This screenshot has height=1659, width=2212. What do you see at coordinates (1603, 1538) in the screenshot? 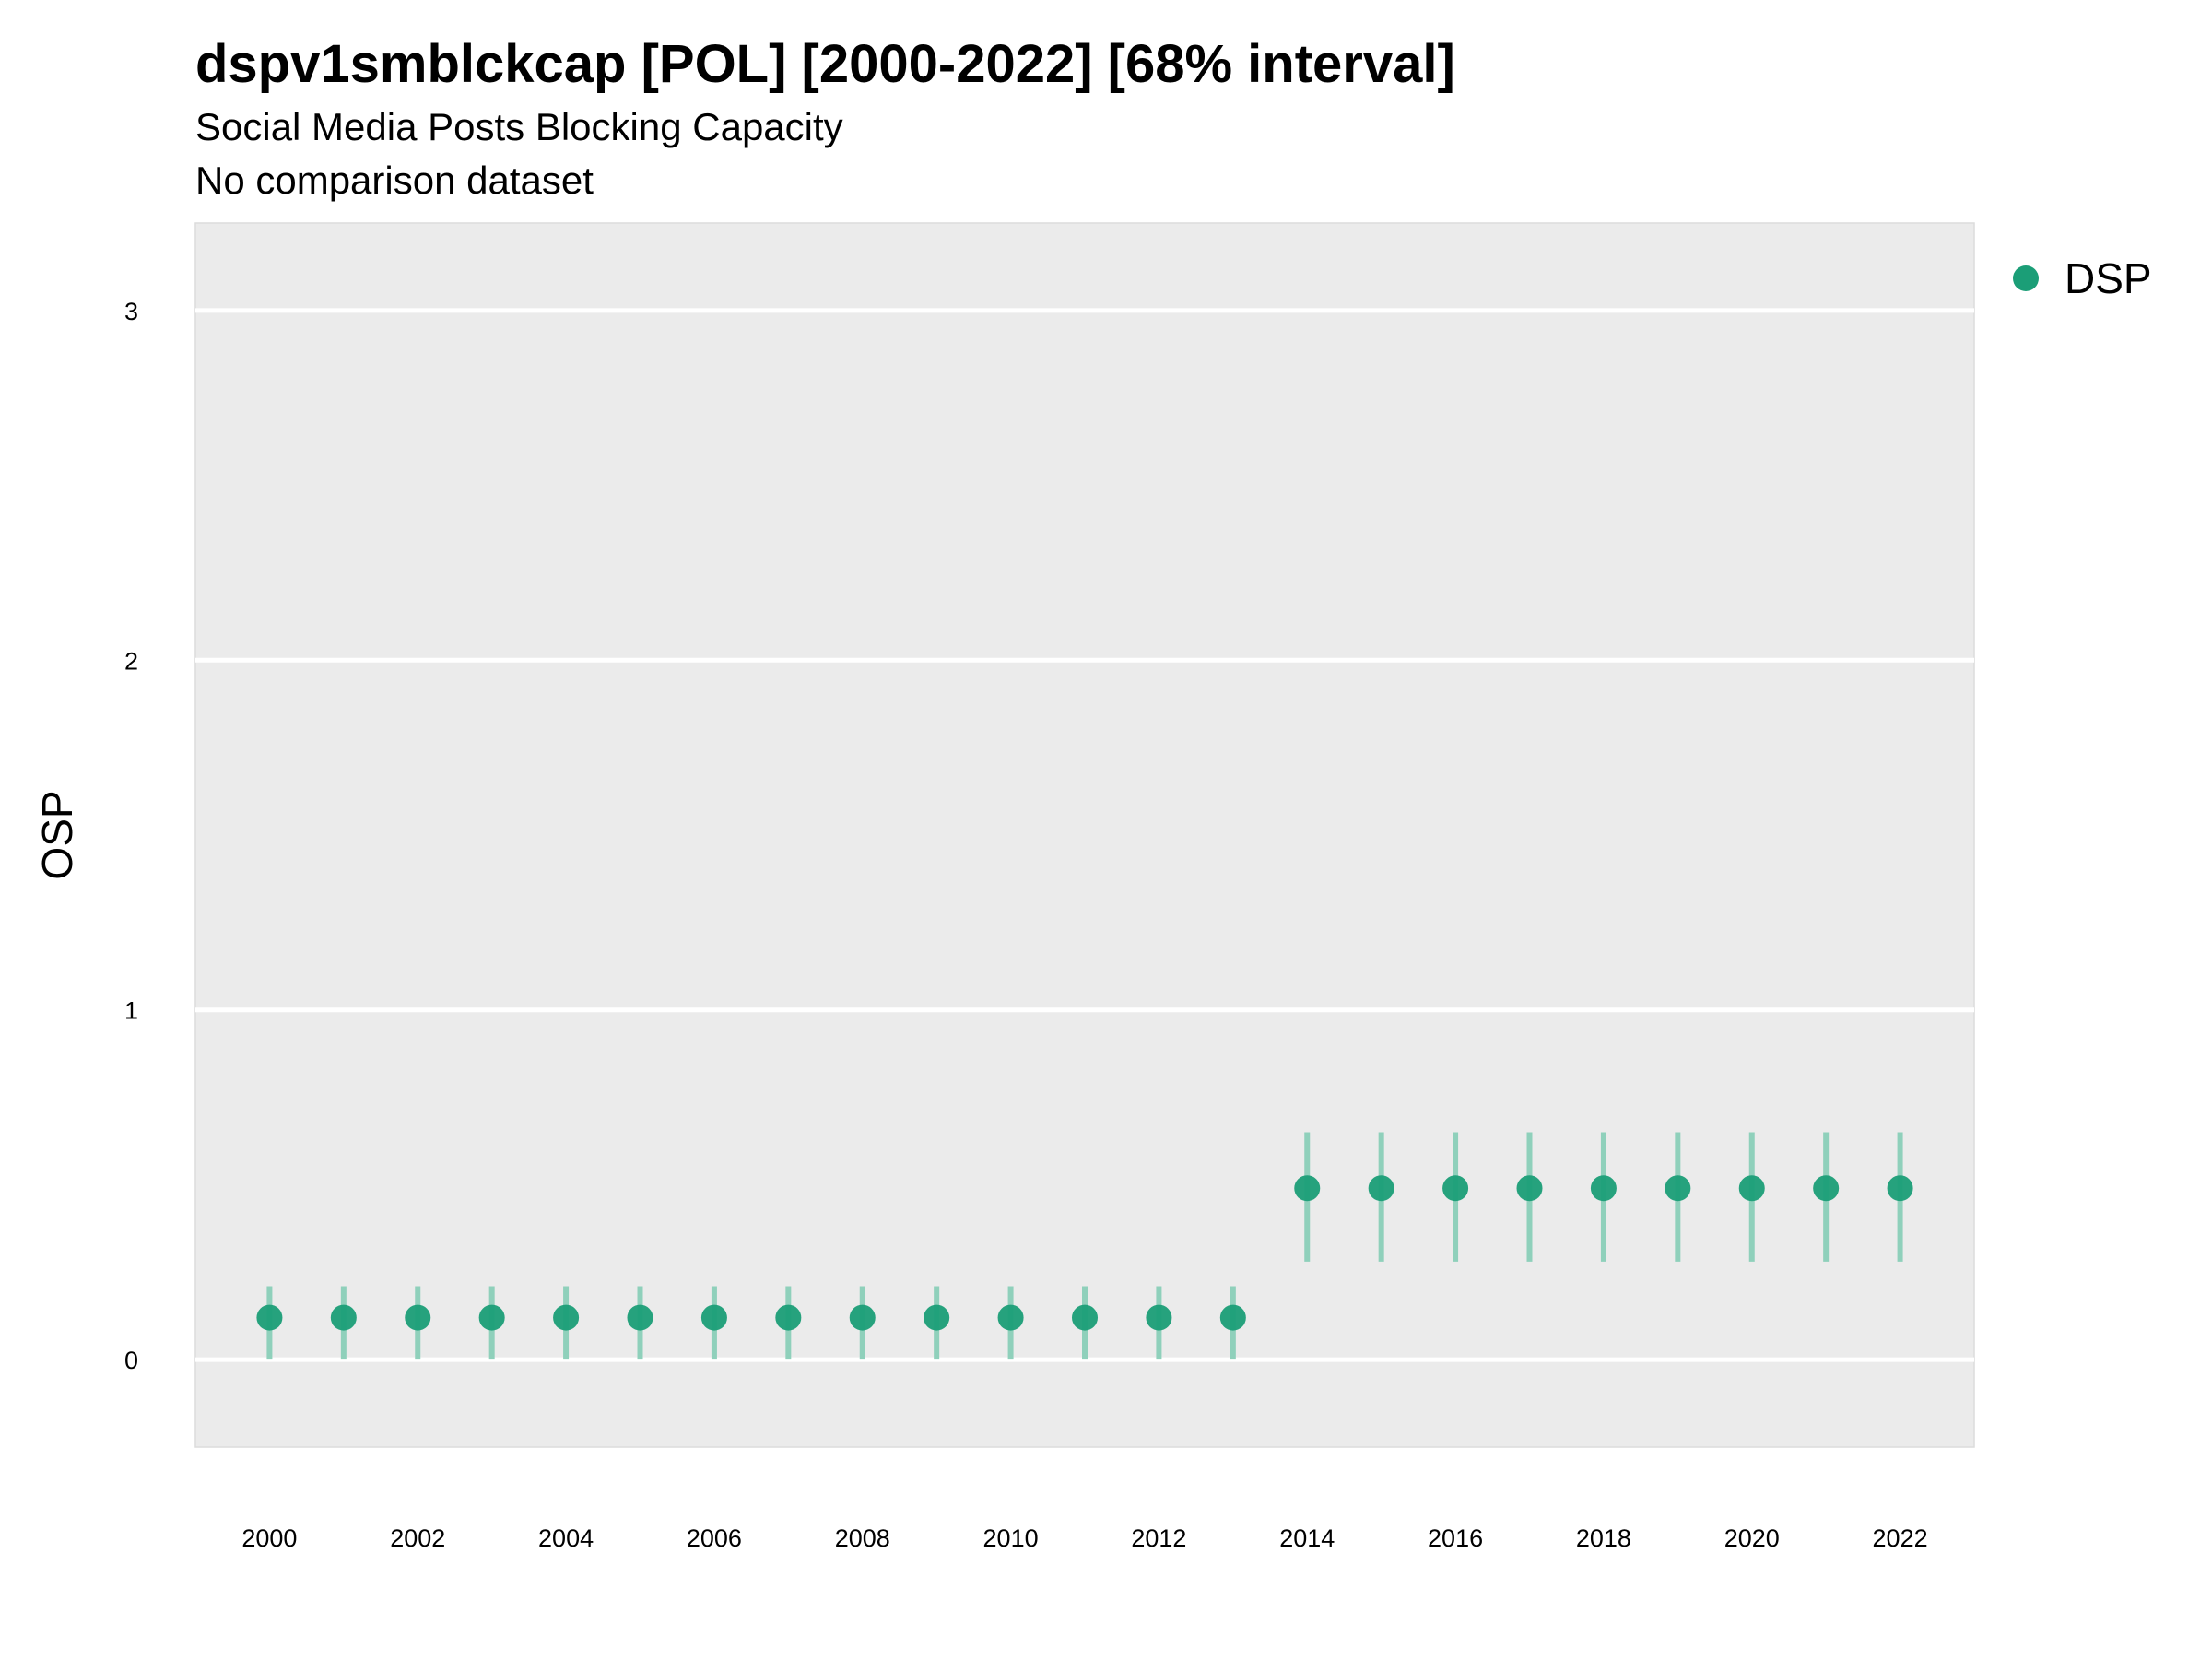
I see `x-tick-label-2018: 2018` at bounding box center [1603, 1538].